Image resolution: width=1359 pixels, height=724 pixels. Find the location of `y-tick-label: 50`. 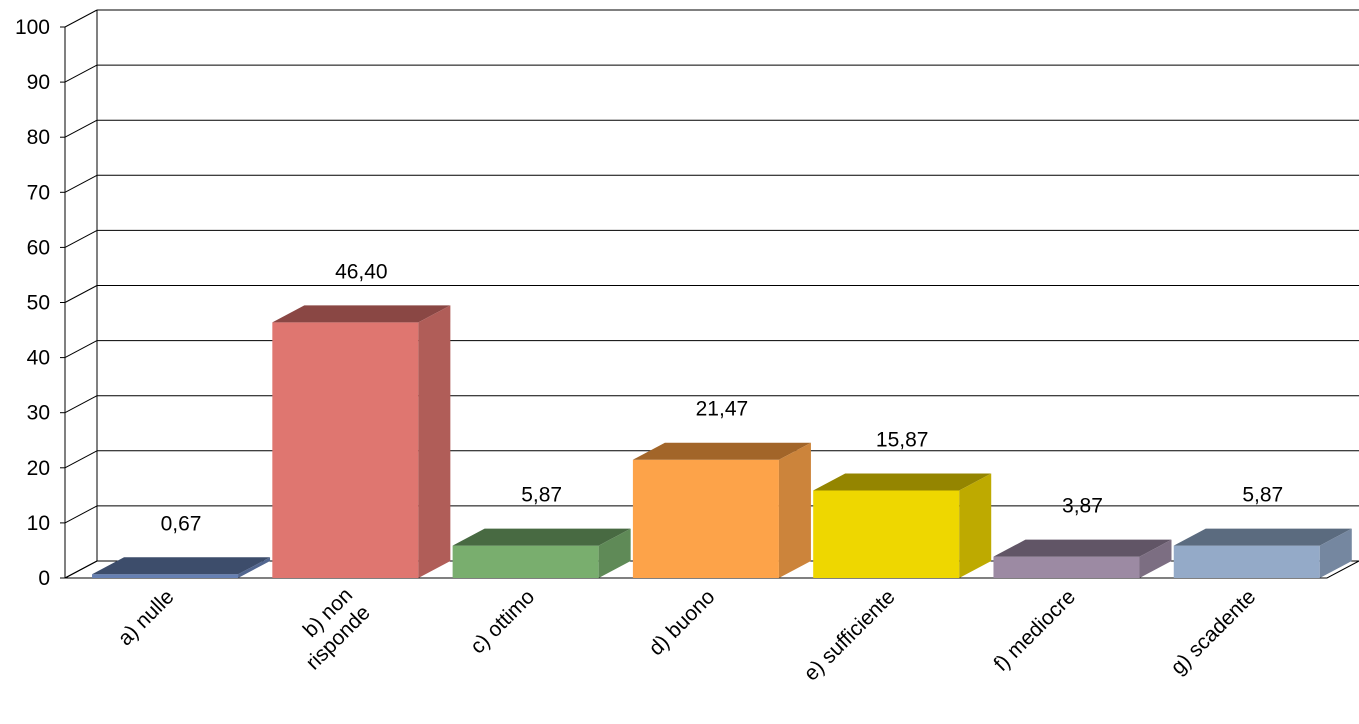

y-tick-label: 50 is located at coordinates (38, 303).